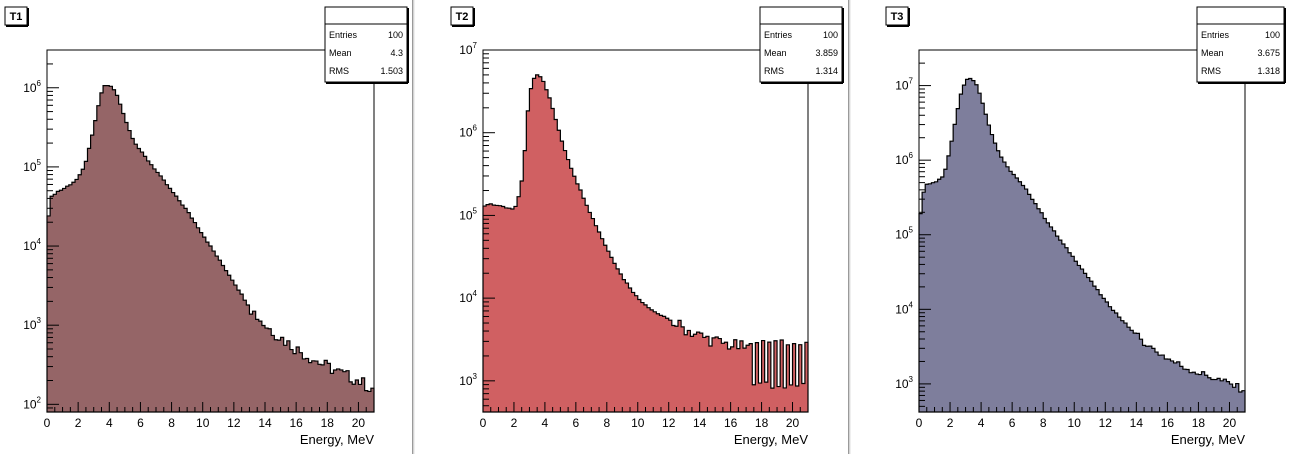 Image resolution: width=1292 pixels, height=454 pixels. What do you see at coordinates (826, 71) in the screenshot?
I see `stats-value: 1.314` at bounding box center [826, 71].